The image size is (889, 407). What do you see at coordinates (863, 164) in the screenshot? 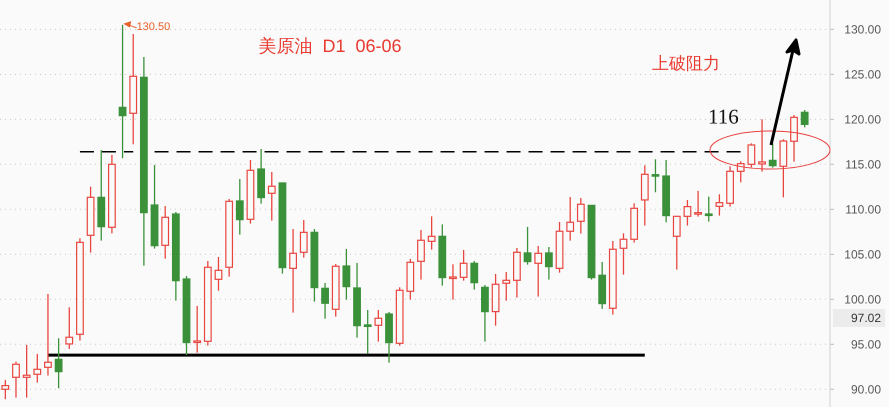
I see `y-tick-label: 115.00` at bounding box center [863, 164].